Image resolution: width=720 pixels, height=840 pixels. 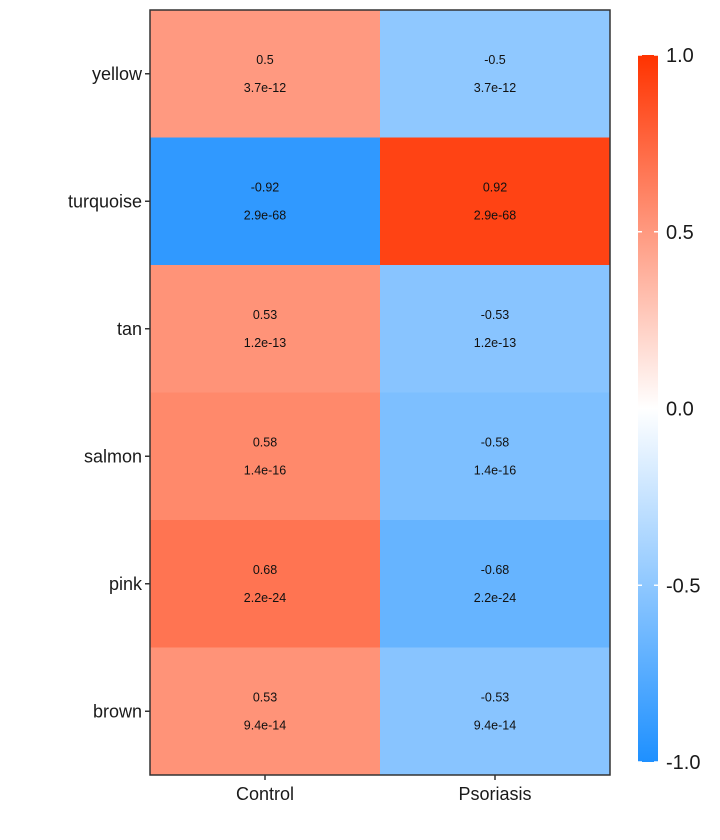 I want to click on x-axis: Control Psoriasis, so click(x=384, y=789).